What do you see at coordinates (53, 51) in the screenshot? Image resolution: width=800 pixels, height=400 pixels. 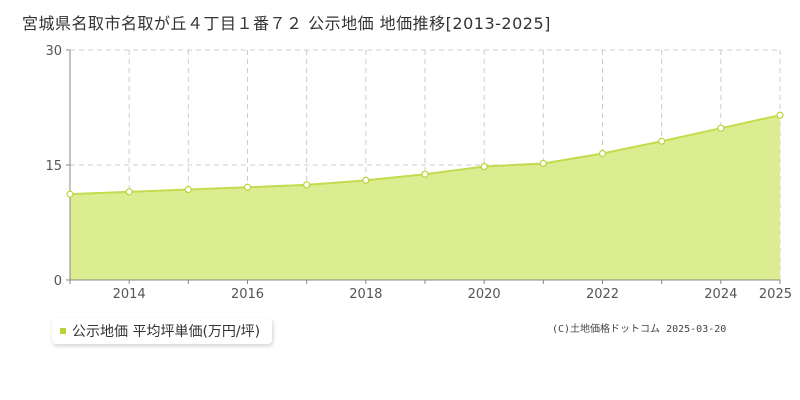 I see `y-tick-label: 30` at bounding box center [53, 51].